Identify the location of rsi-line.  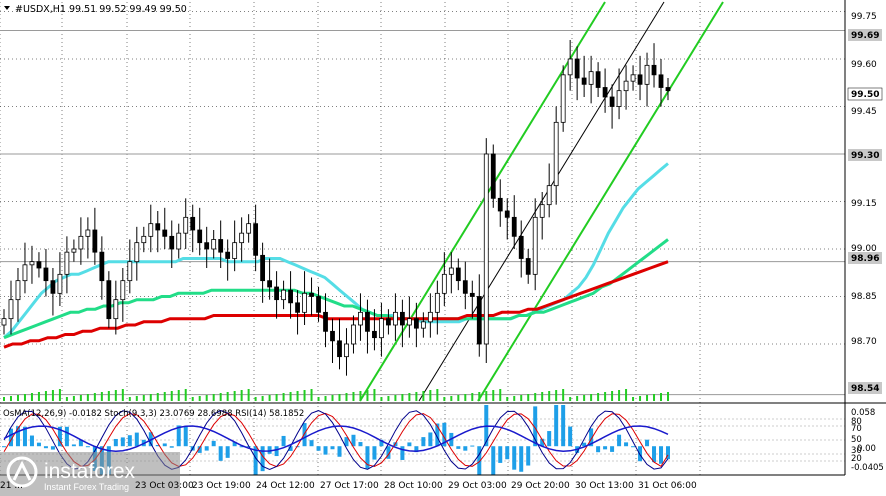
(336, 438).